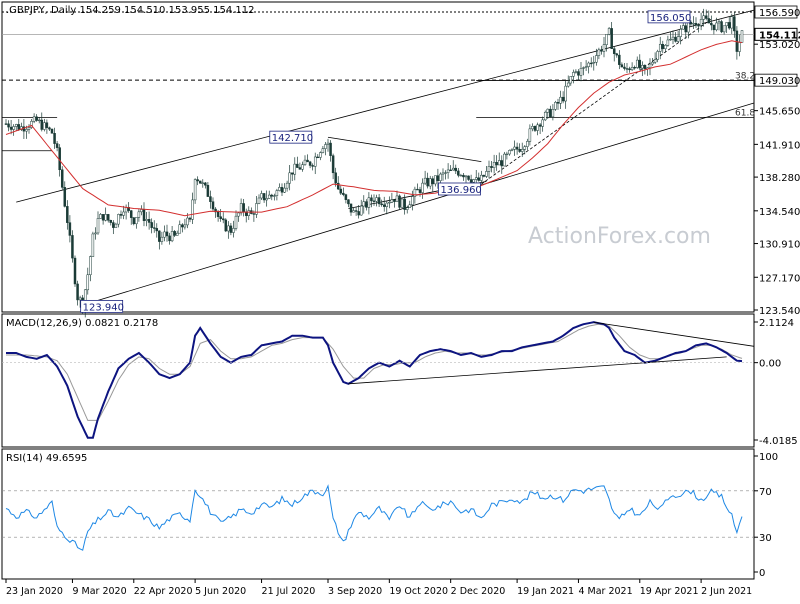 The image size is (800, 604). What do you see at coordinates (34, 591) in the screenshot?
I see `date-tick-label: 23 Jan 2020` at bounding box center [34, 591].